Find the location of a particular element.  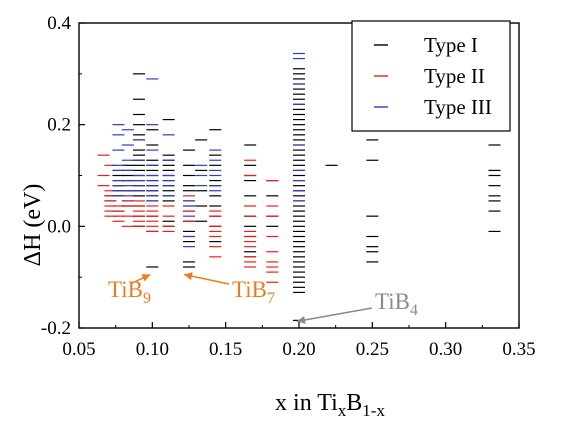

x-tick-label: 0.05 is located at coordinates (78, 349).